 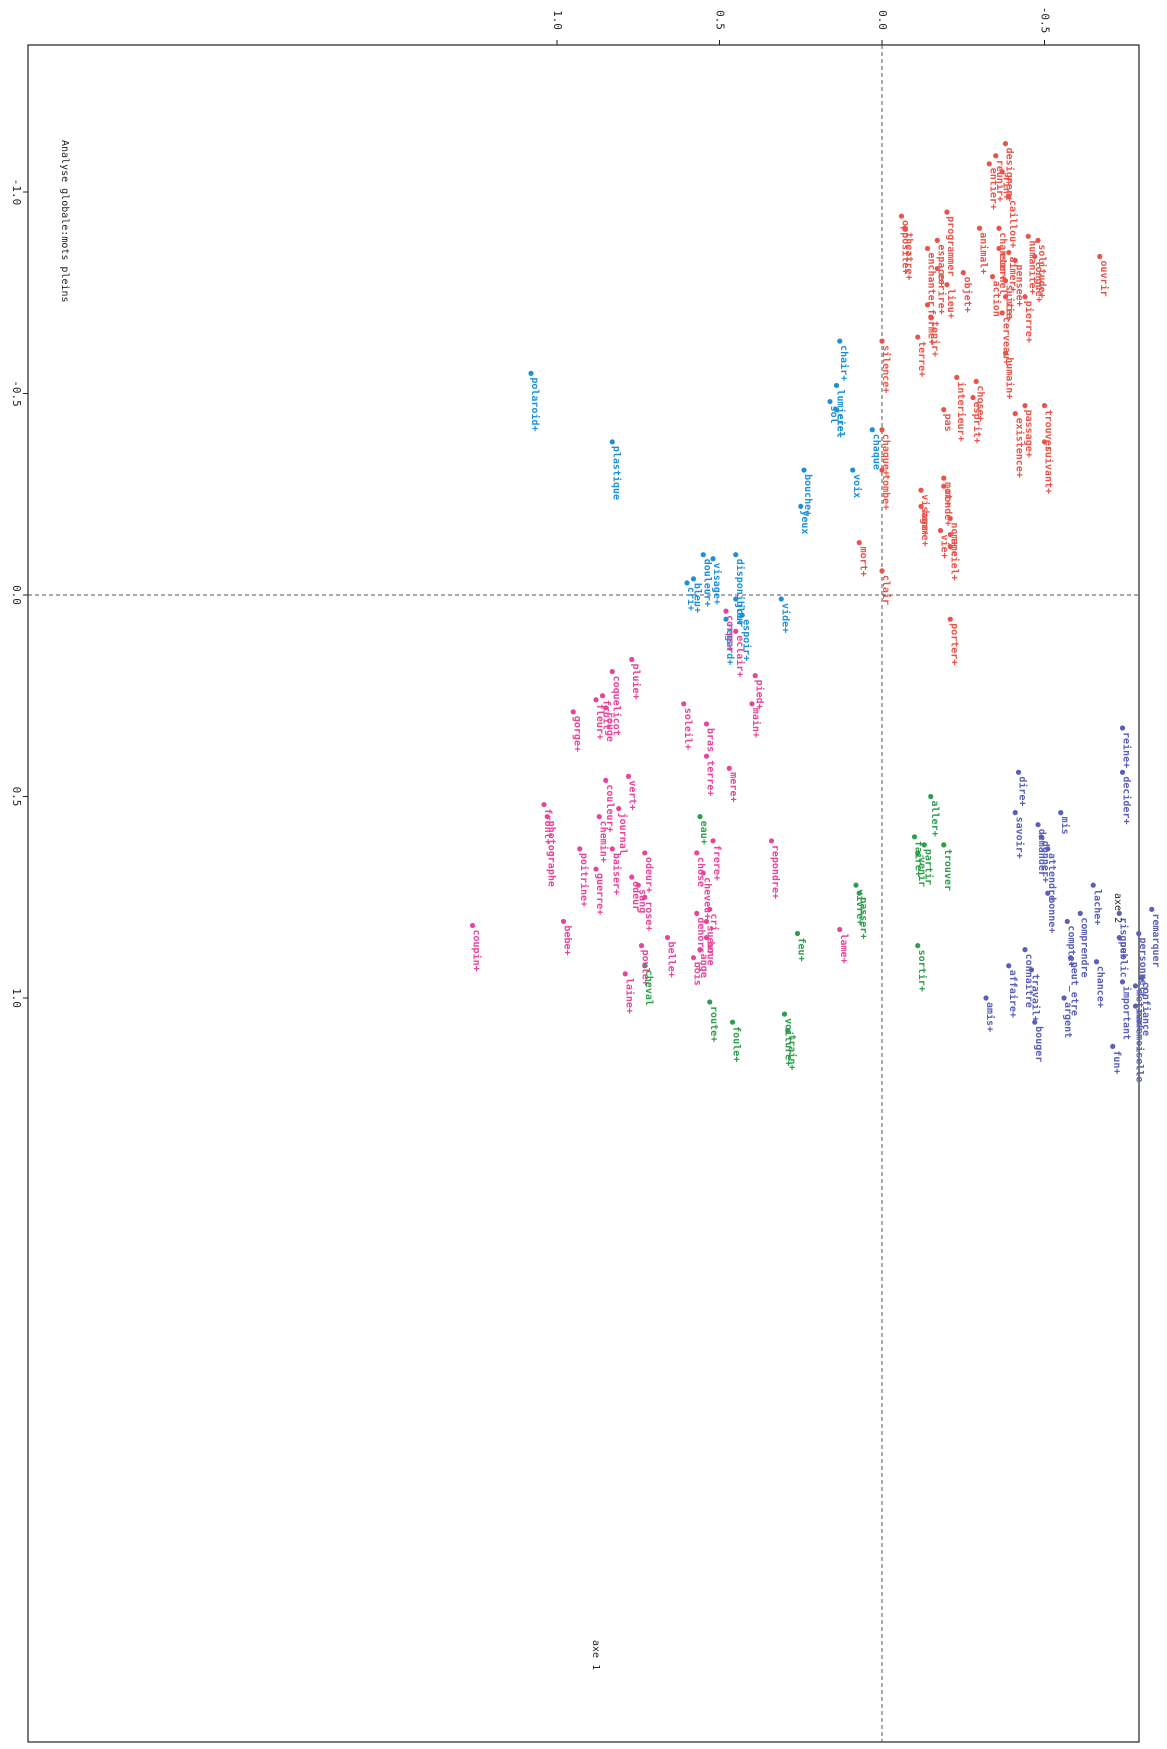 What do you see at coordinates (947, 494) in the screenshot?
I see `point-label: mot+` at bounding box center [947, 494].